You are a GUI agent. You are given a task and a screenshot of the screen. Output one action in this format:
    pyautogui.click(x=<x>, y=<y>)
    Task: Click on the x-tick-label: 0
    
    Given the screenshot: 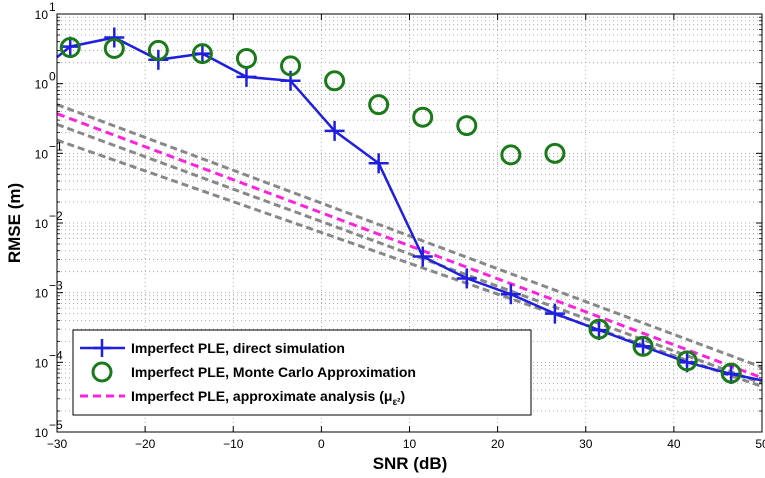 What is the action you would take?
    pyautogui.click(x=321, y=444)
    